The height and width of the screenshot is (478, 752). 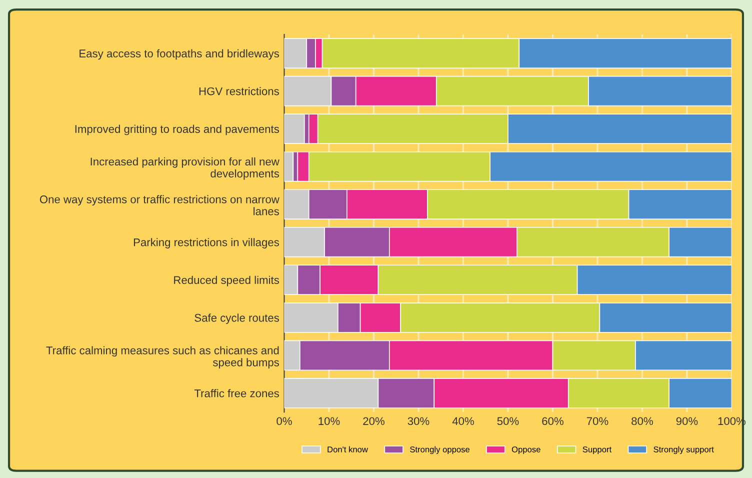 What do you see at coordinates (684, 450) in the screenshot?
I see `legend-label: Strongly support` at bounding box center [684, 450].